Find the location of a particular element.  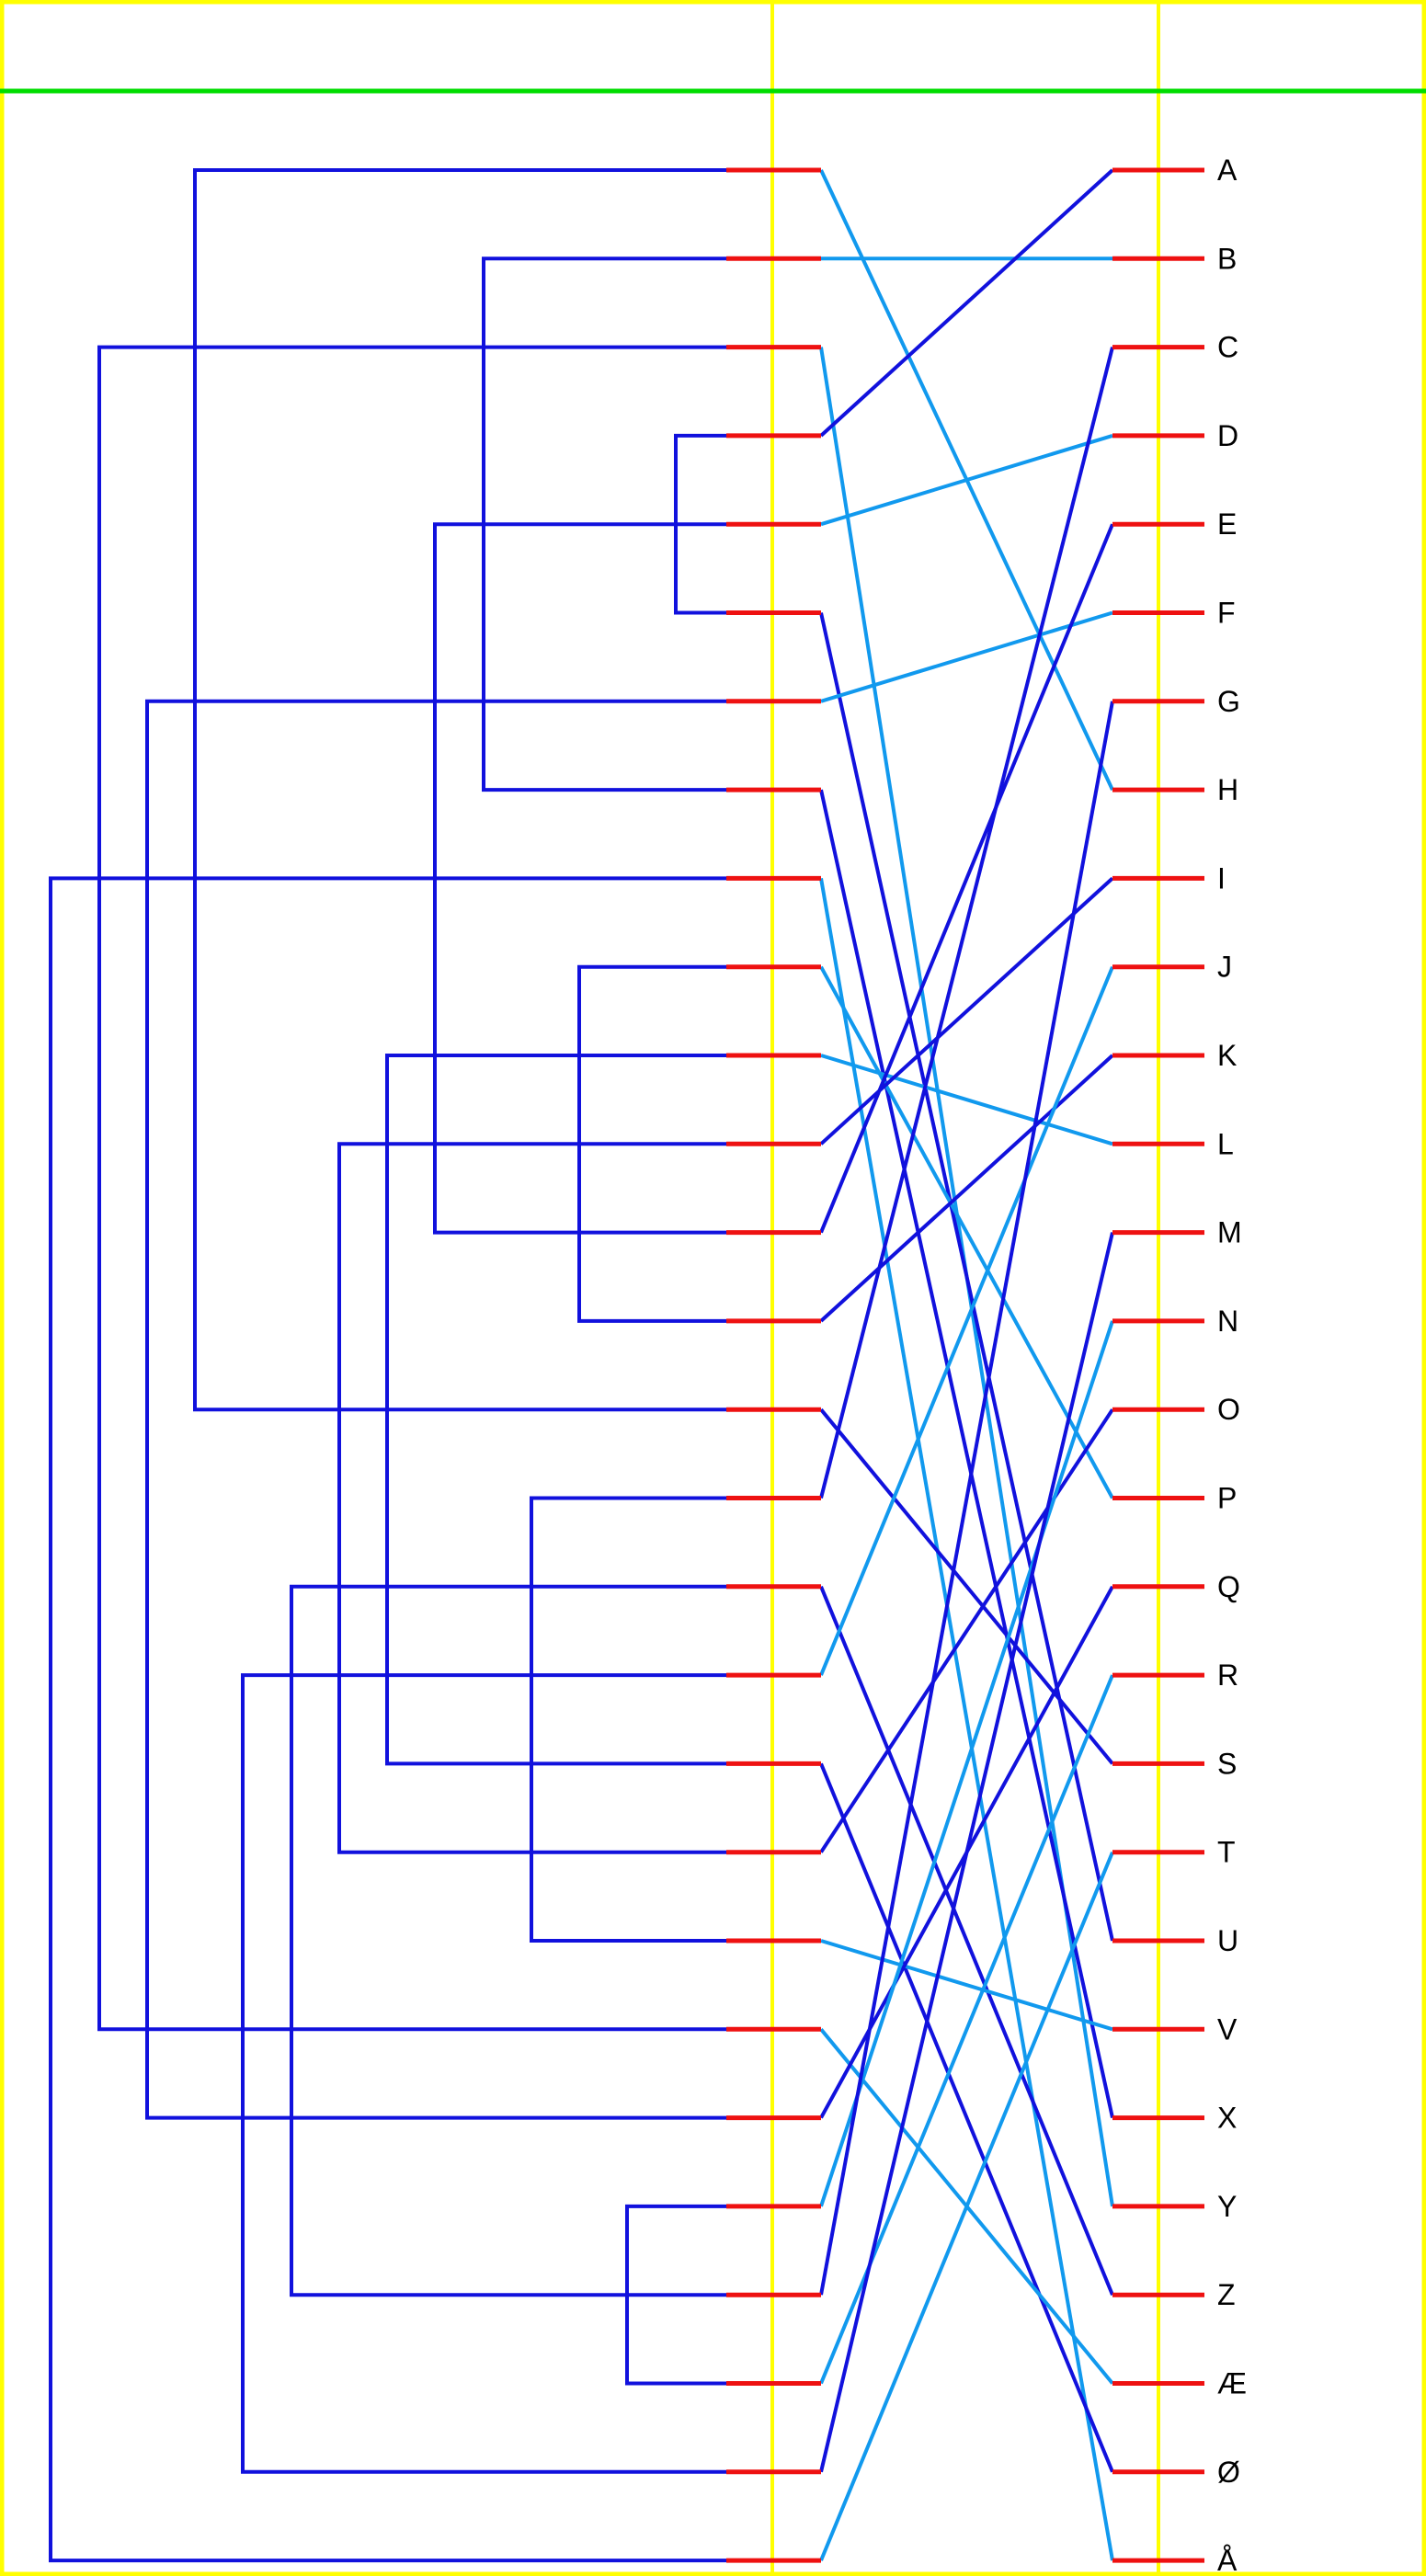

leaf-label: F is located at coordinates (1226, 613).